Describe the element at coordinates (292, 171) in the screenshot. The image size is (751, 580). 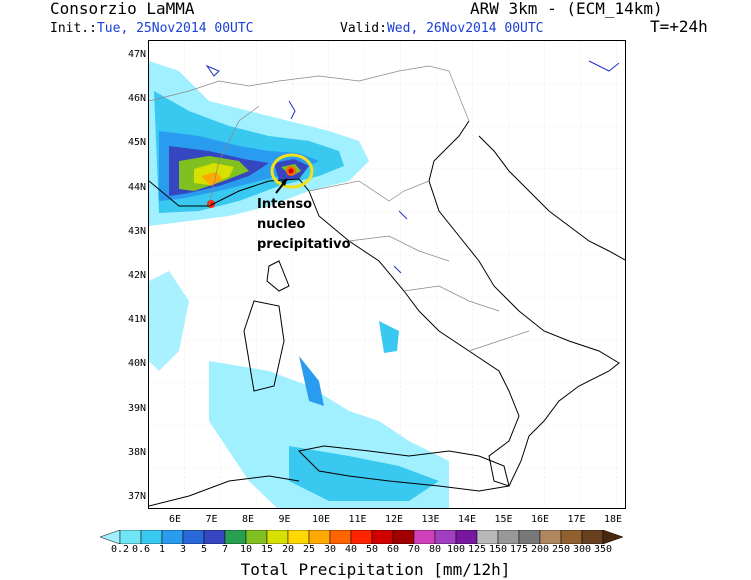
I see `highlight-ring` at that location.